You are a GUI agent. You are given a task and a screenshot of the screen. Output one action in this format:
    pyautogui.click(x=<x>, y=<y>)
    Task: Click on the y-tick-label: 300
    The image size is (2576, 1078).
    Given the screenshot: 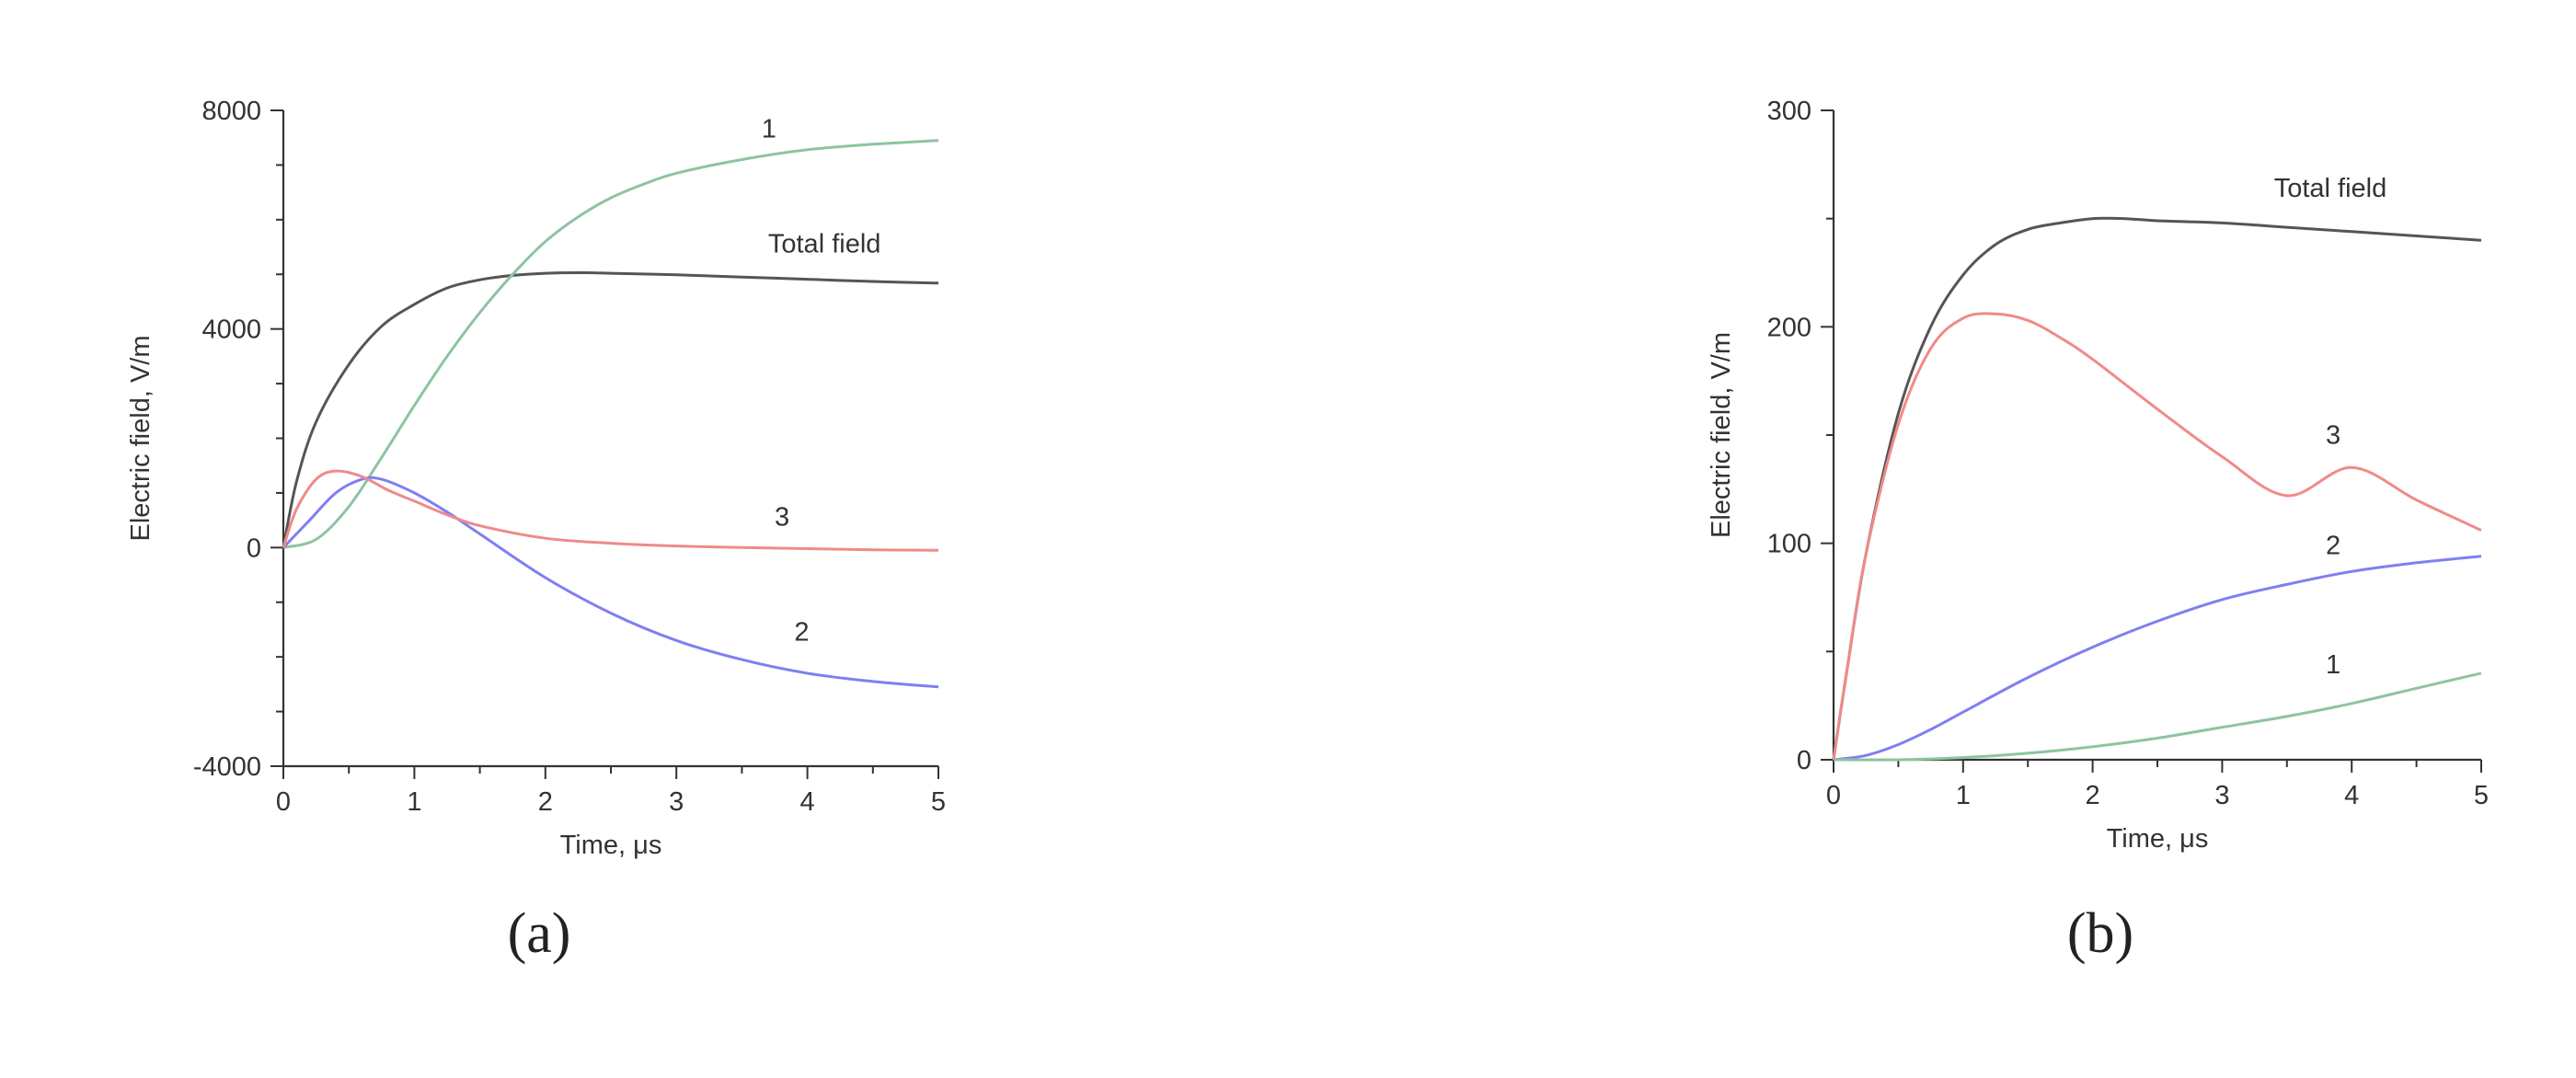 What is the action you would take?
    pyautogui.click(x=1789, y=112)
    